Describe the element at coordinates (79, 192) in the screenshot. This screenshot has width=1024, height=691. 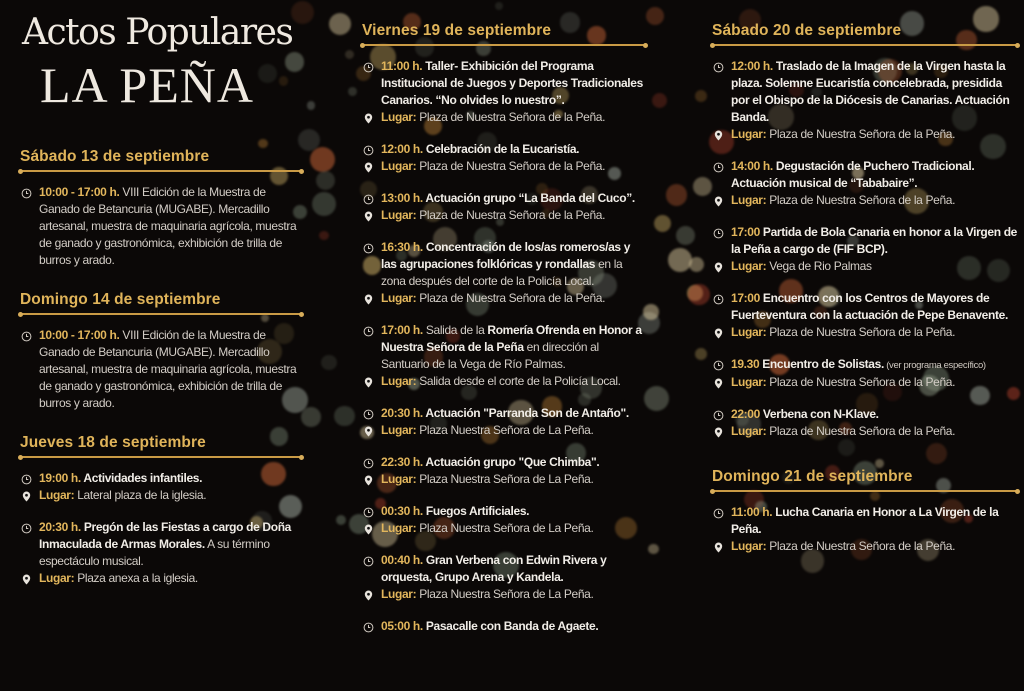
I see `event-time: 10:00 - 17:00 h.` at that location.